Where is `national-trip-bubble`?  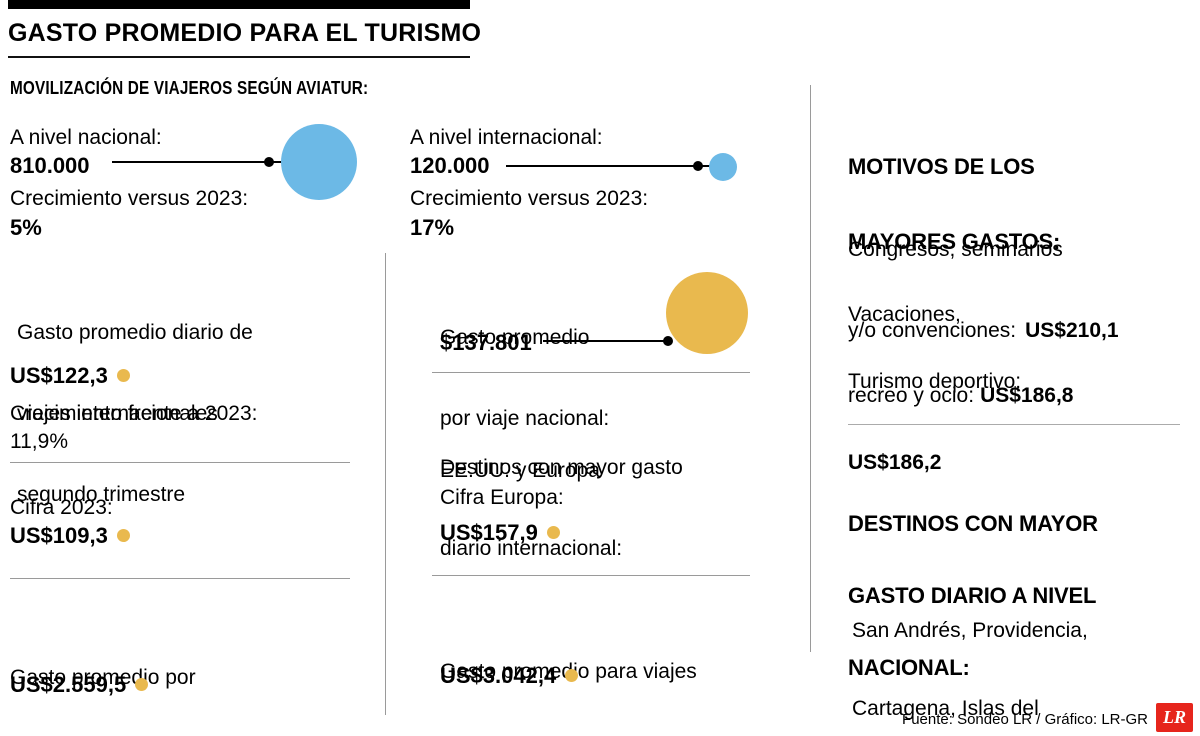 national-trip-bubble is located at coordinates (707, 313).